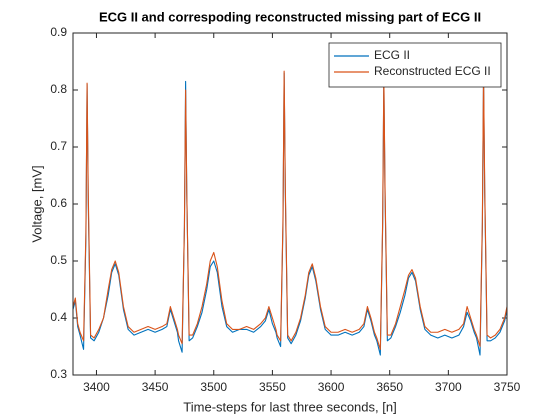  What do you see at coordinates (432, 71) in the screenshot?
I see `legend-label: Reconstructed ECG II` at bounding box center [432, 71].